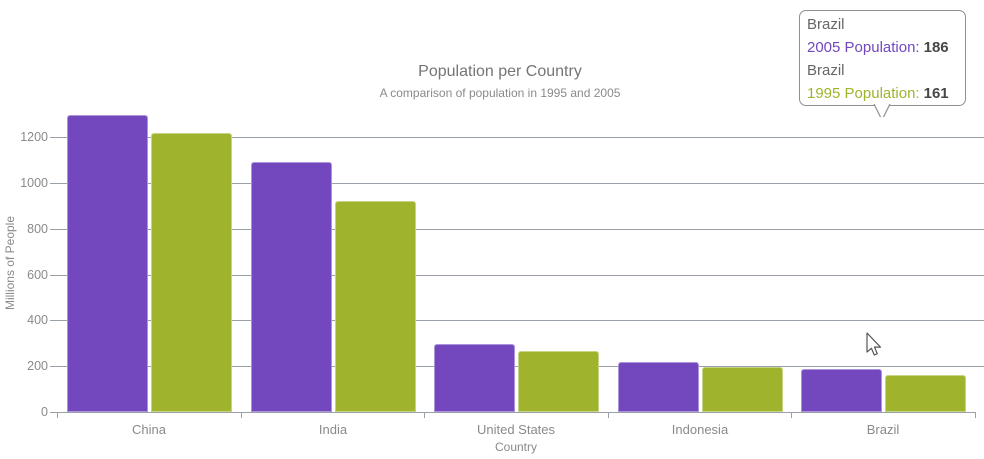  I want to click on bar-brazil-1995-population, so click(925, 393).